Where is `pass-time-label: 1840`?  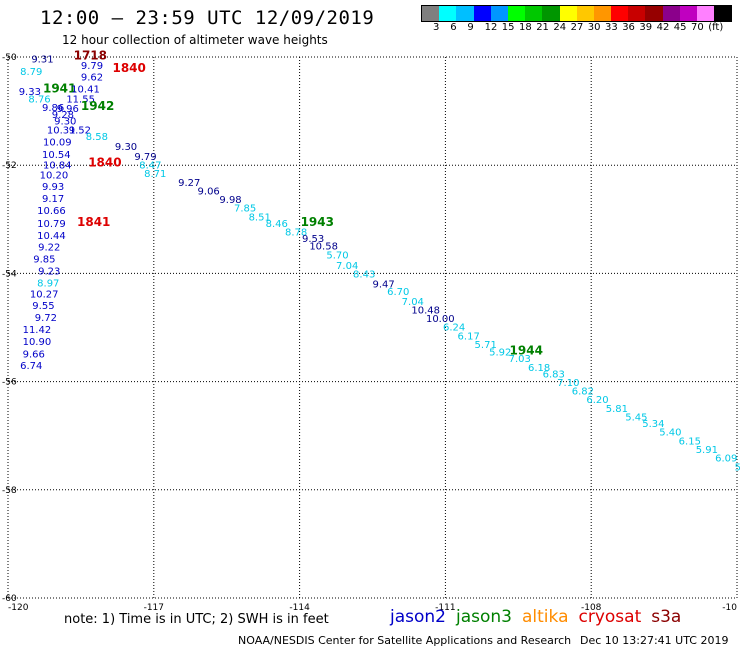 pass-time-label: 1840 is located at coordinates (128, 68).